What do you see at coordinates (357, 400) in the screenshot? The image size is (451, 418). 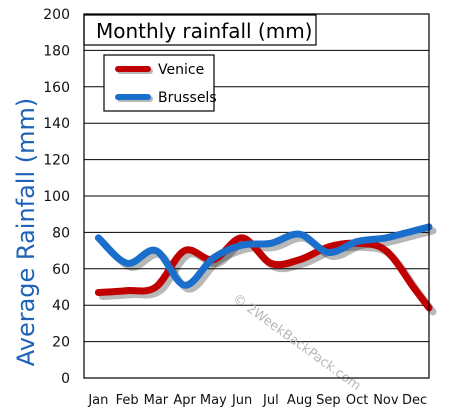 I see `x-tick-label: Oct` at bounding box center [357, 400].